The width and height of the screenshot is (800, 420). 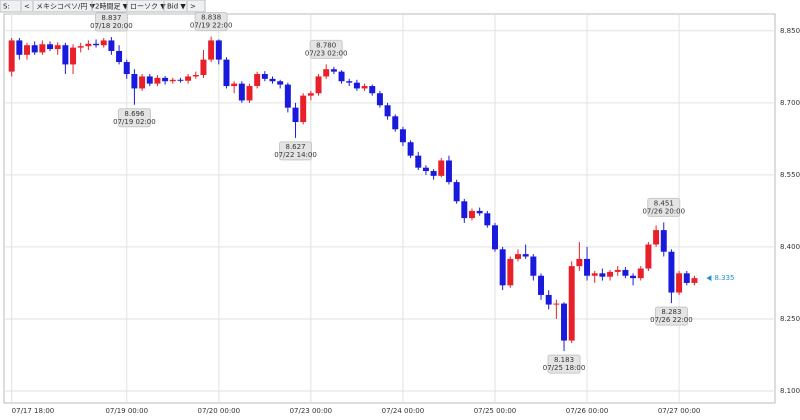 What do you see at coordinates (671, 320) in the screenshot?
I see `annotation-time: 07/26 22:00` at bounding box center [671, 320].